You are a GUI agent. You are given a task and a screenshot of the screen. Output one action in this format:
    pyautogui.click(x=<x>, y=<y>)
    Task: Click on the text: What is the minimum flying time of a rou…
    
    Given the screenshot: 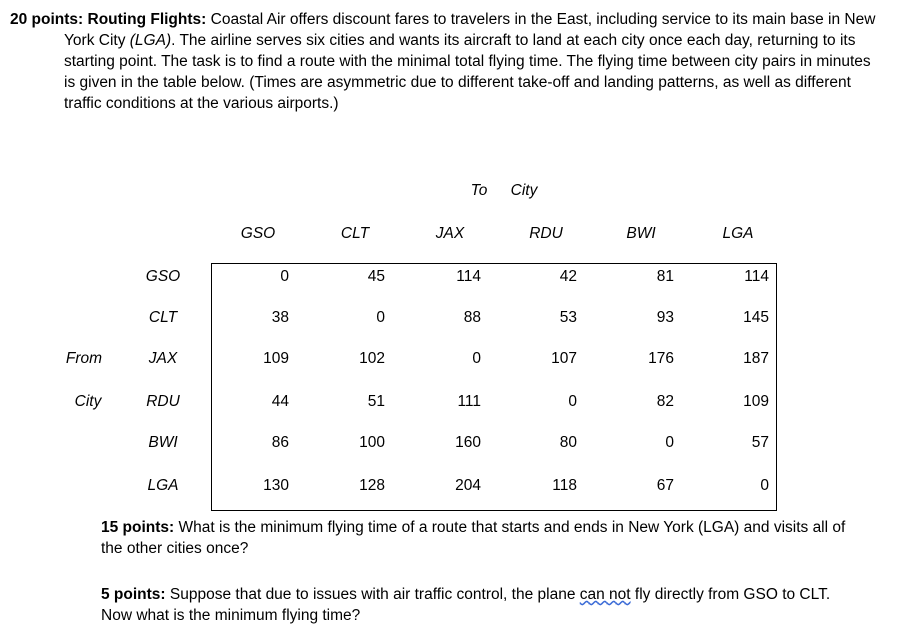 What is the action you would take?
    pyautogui.click(x=473, y=538)
    